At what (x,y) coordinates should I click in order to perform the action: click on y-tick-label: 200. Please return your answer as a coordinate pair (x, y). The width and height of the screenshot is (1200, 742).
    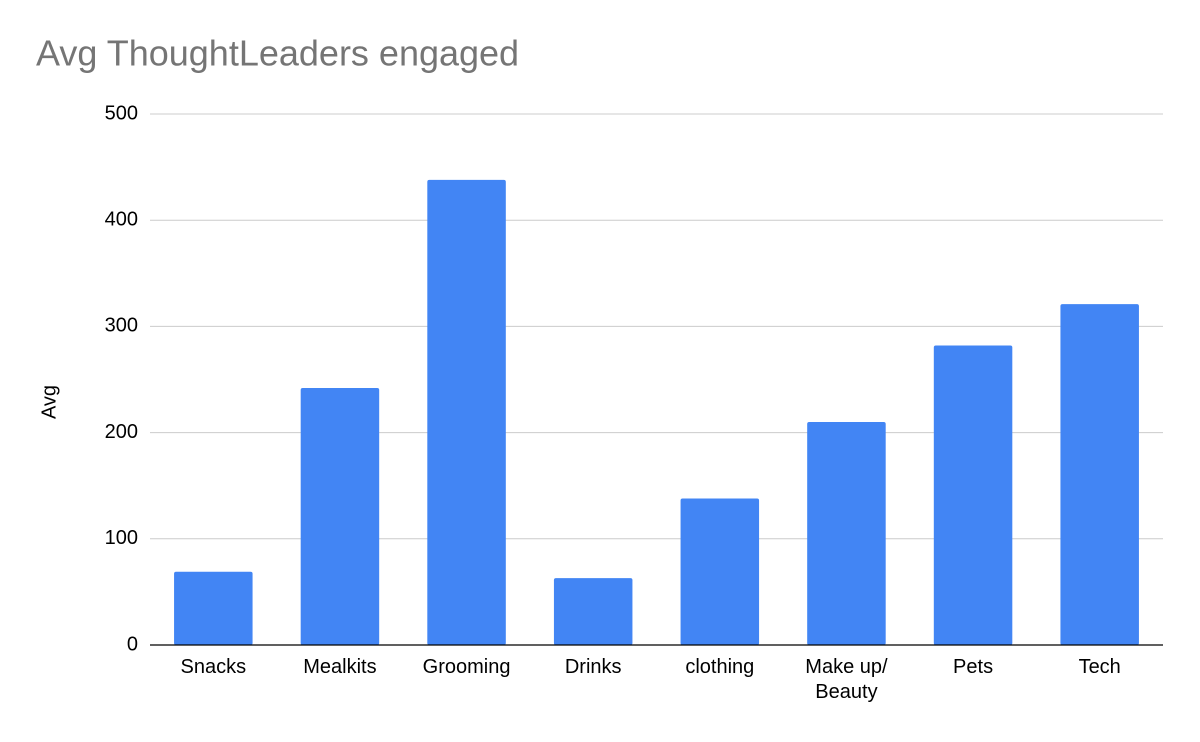
    Looking at the image, I should click on (121, 432).